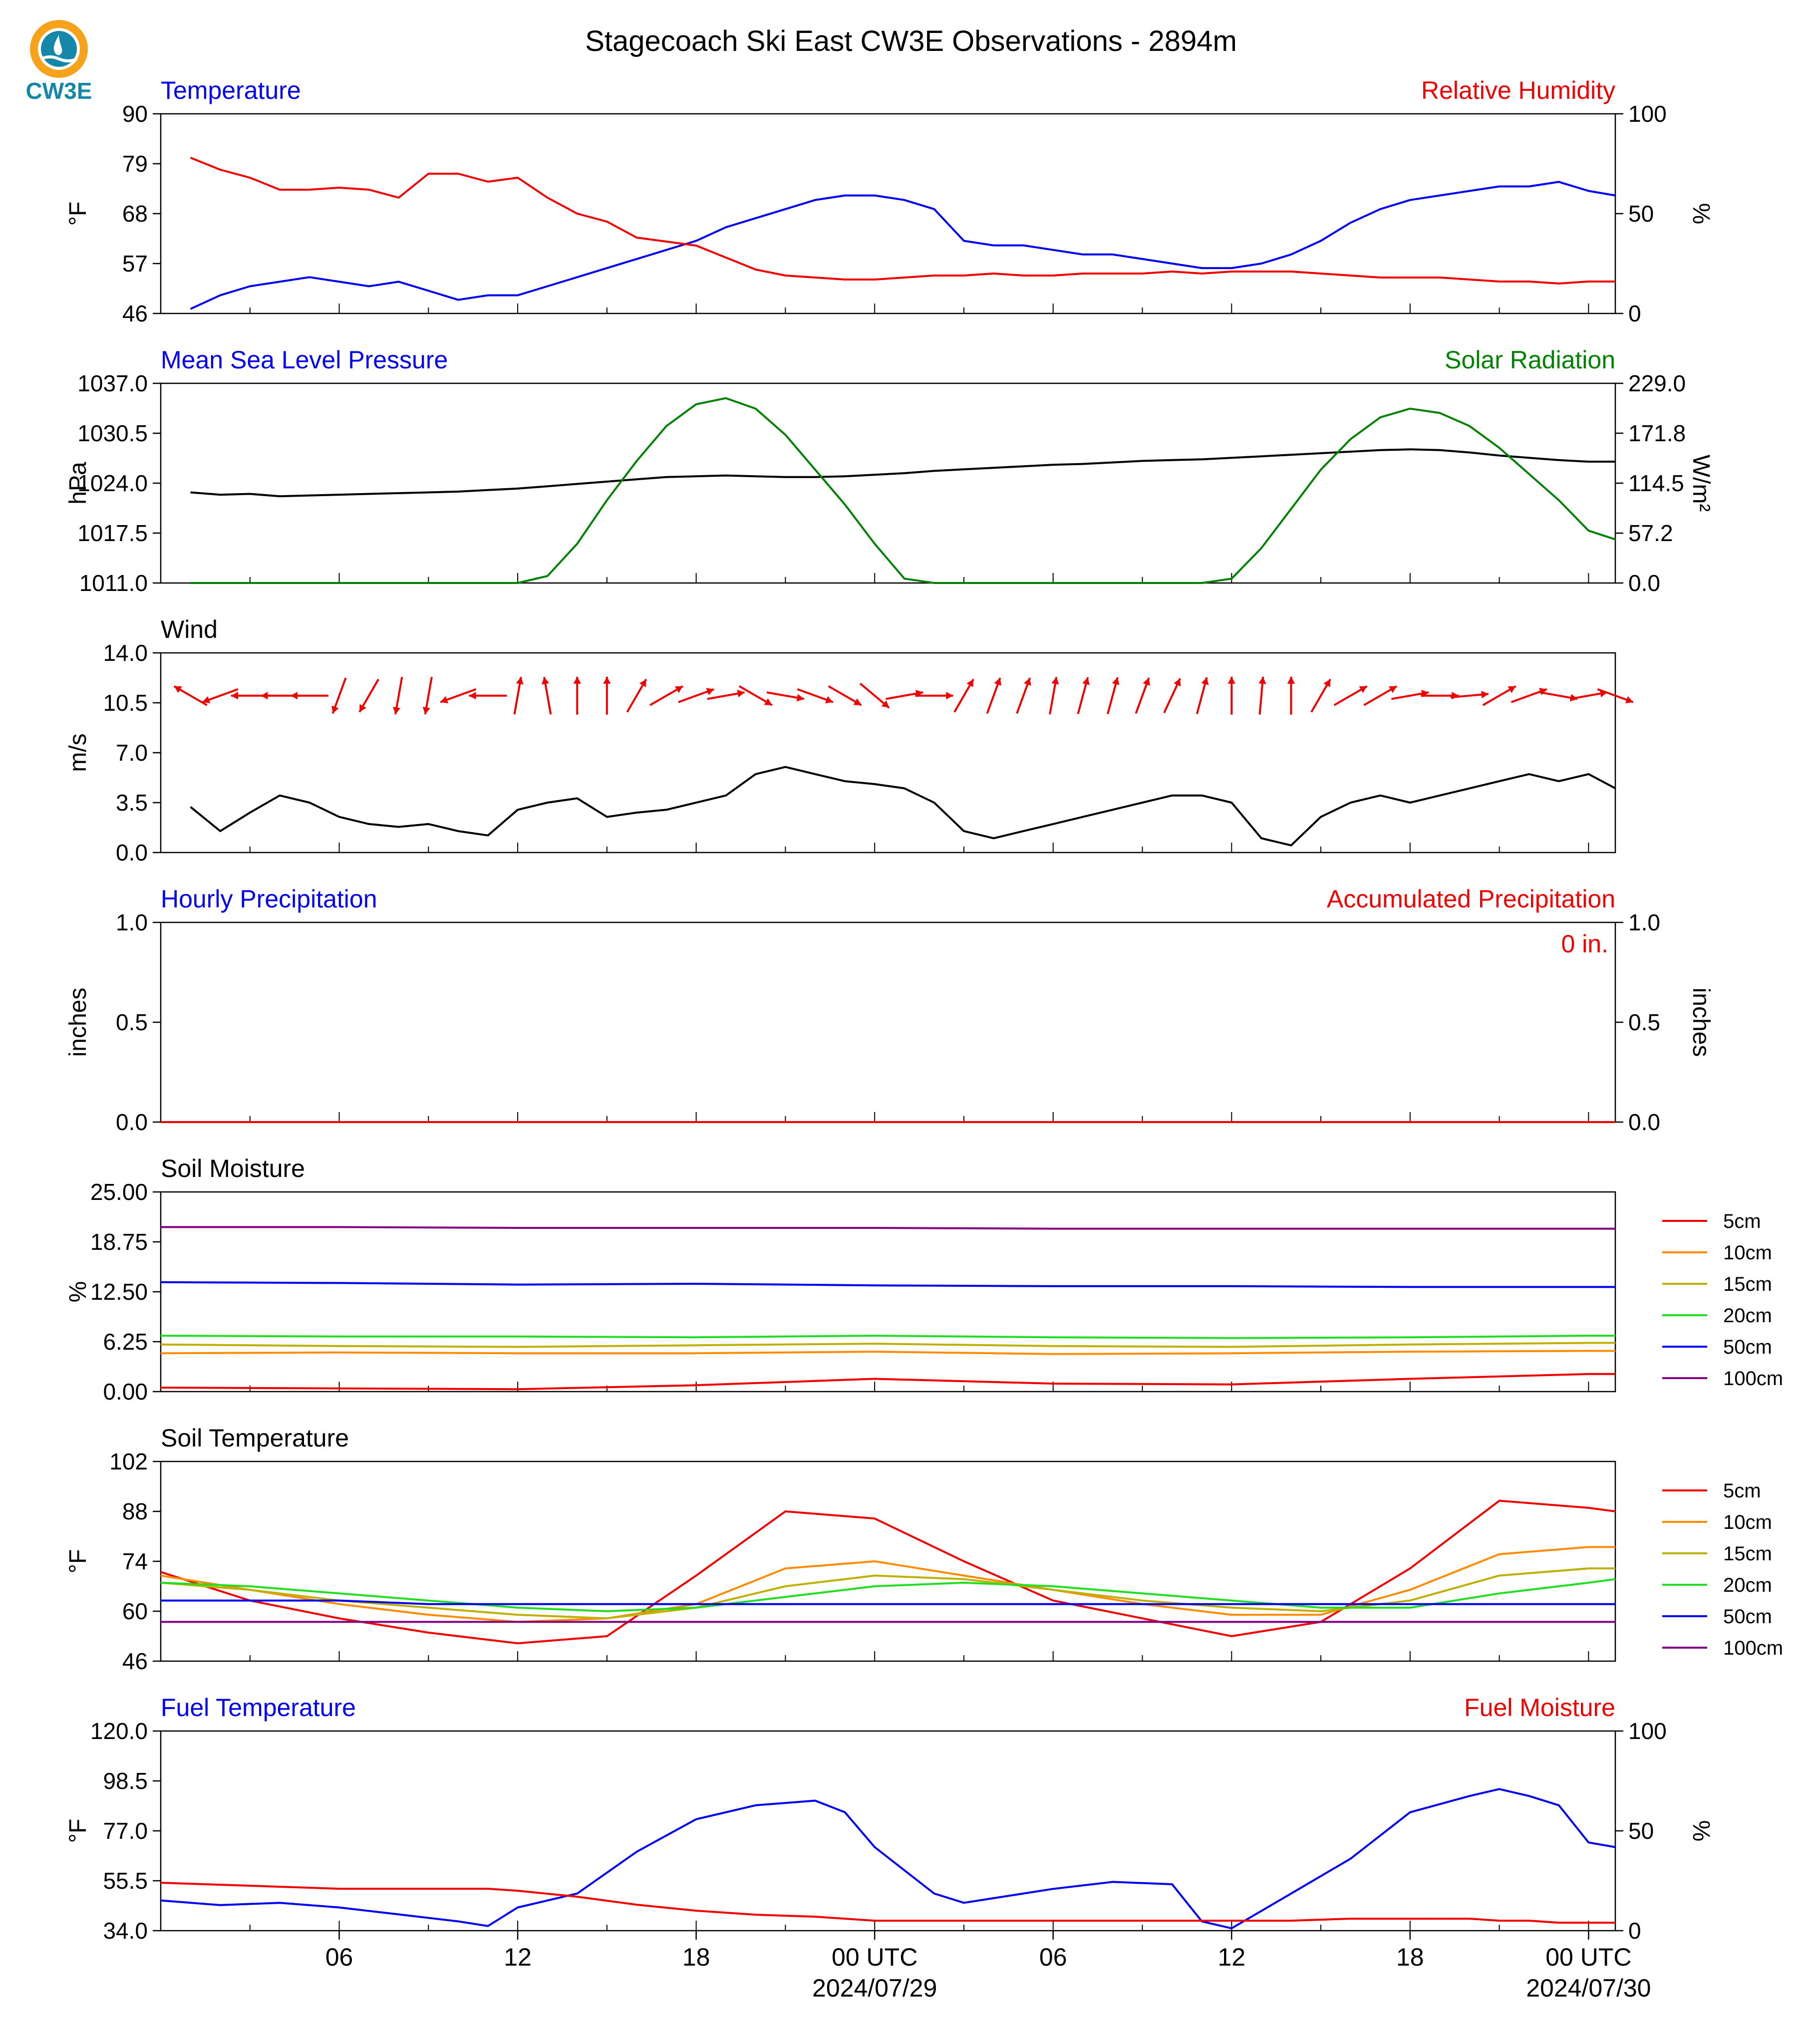 Image resolution: width=1820 pixels, height=2028 pixels. I want to click on y-left-tick-label: 90, so click(135, 114).